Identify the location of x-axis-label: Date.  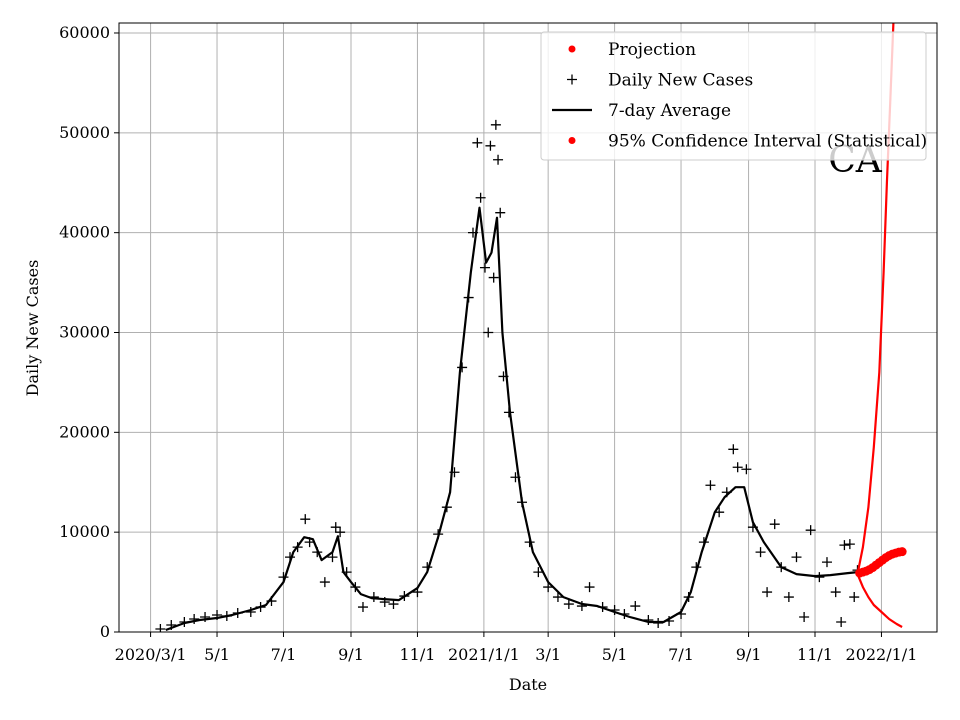
(528, 684).